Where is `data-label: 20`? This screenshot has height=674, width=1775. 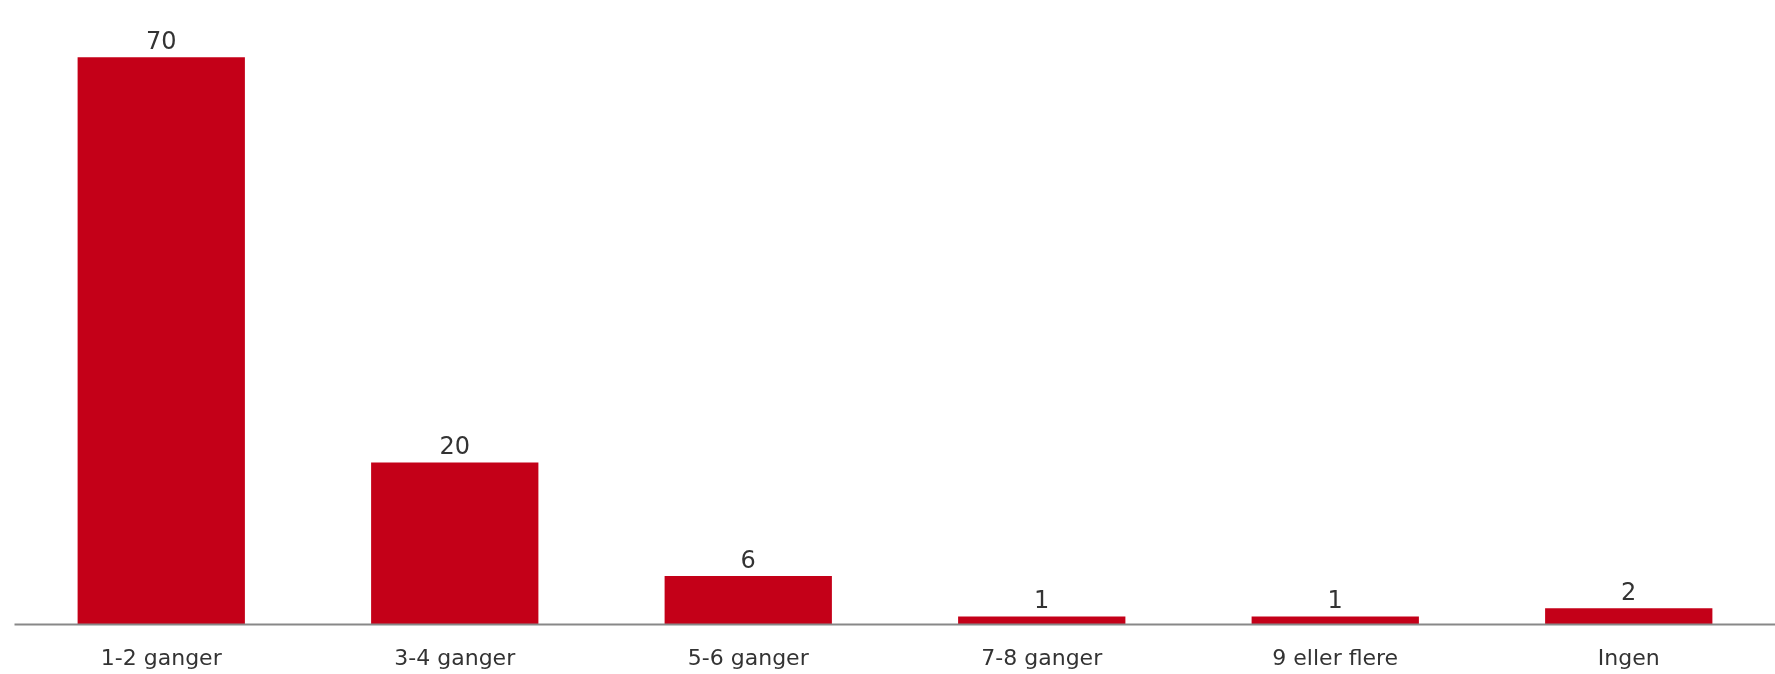 data-label: 20 is located at coordinates (455, 446).